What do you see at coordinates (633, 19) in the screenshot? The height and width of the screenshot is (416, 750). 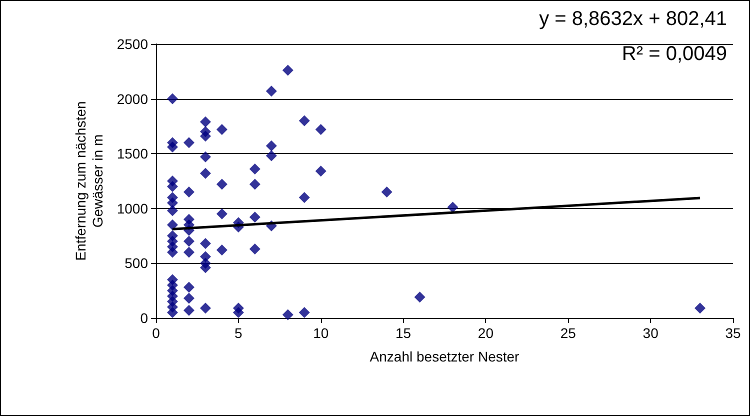 I see `text: y = 8,8632x + 802,41` at bounding box center [633, 19].